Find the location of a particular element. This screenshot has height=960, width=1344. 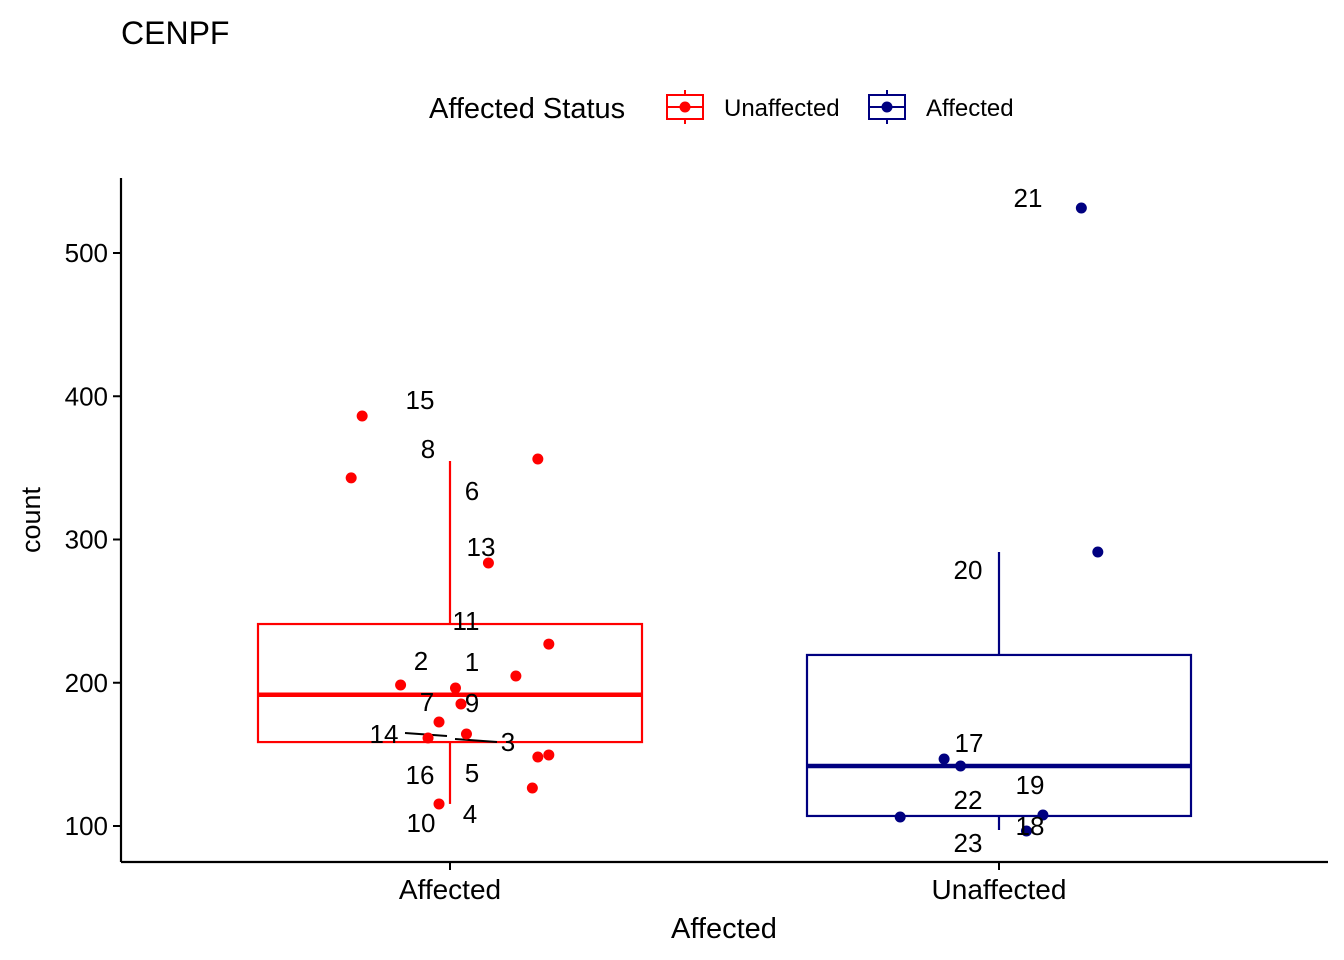

point-label: 22 is located at coordinates (968, 800).